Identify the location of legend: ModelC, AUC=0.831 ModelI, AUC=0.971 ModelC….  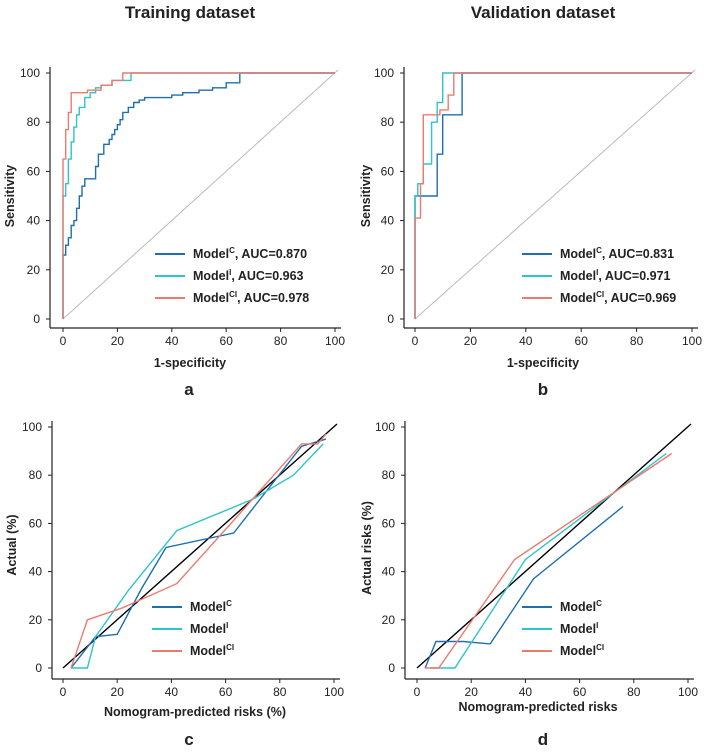
(599, 275).